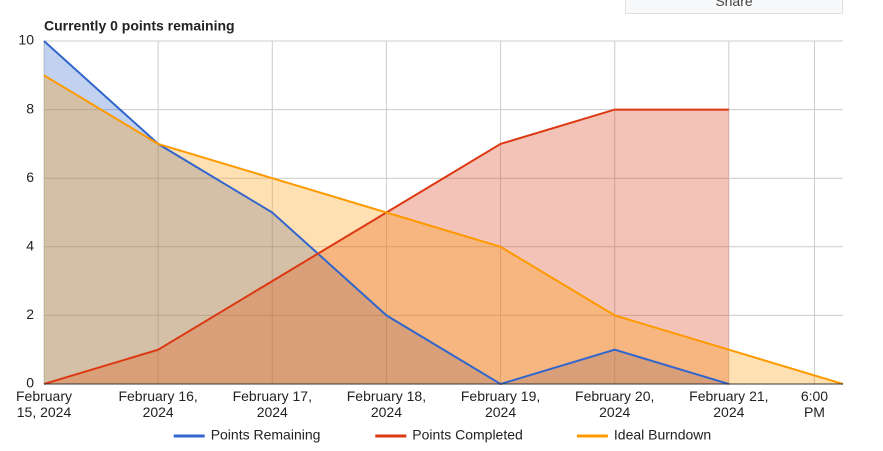  I want to click on x-tick-label: February 19, 2024, so click(500, 404).